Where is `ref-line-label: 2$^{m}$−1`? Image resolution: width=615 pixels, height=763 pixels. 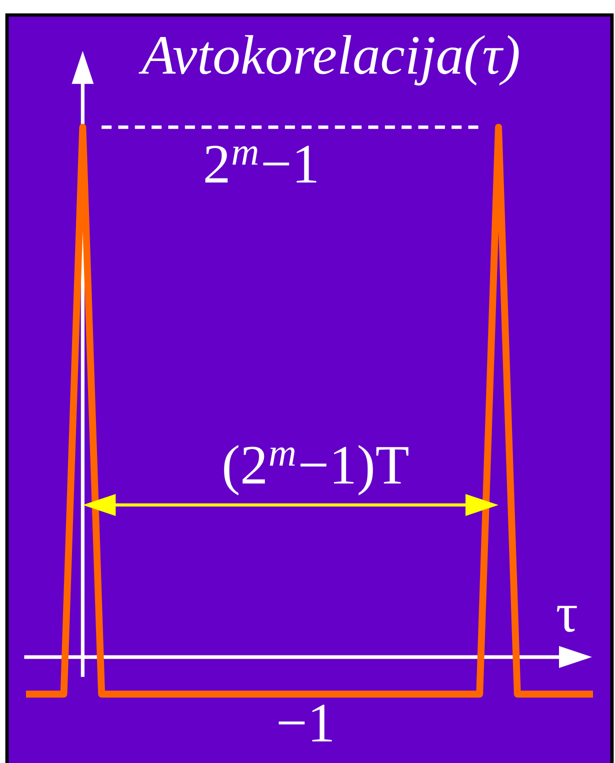
ref-line-label: 2$^{m}$−1 is located at coordinates (260, 164).